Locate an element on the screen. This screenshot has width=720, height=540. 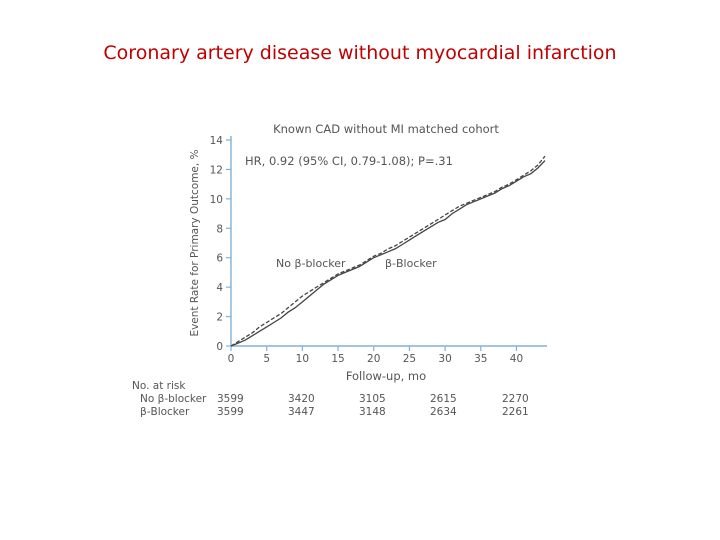
at-risk-count: 3148 is located at coordinates (372, 412).